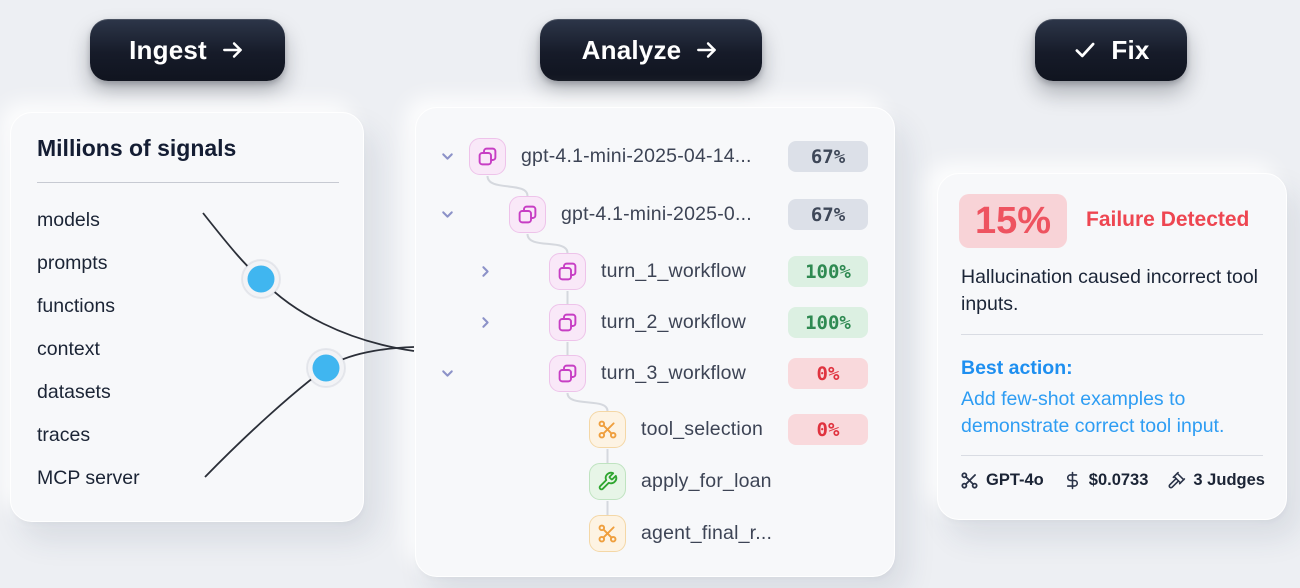  Describe the element at coordinates (74, 392) in the screenshot. I see `signal-item-datasets: datasets` at that location.